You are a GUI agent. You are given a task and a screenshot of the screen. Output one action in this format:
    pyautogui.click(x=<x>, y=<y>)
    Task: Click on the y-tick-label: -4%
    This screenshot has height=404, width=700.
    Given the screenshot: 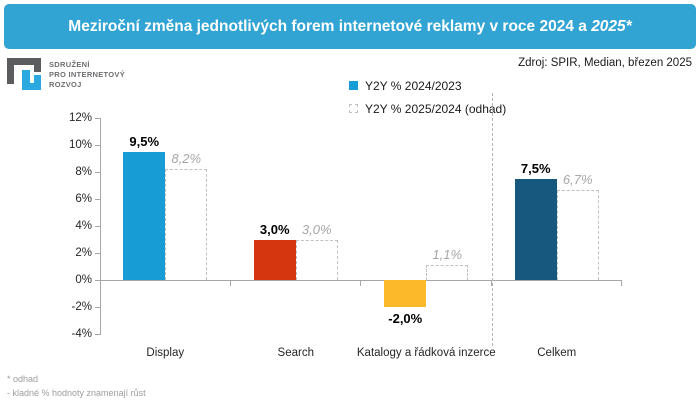 What is the action you would take?
    pyautogui.click(x=81, y=334)
    